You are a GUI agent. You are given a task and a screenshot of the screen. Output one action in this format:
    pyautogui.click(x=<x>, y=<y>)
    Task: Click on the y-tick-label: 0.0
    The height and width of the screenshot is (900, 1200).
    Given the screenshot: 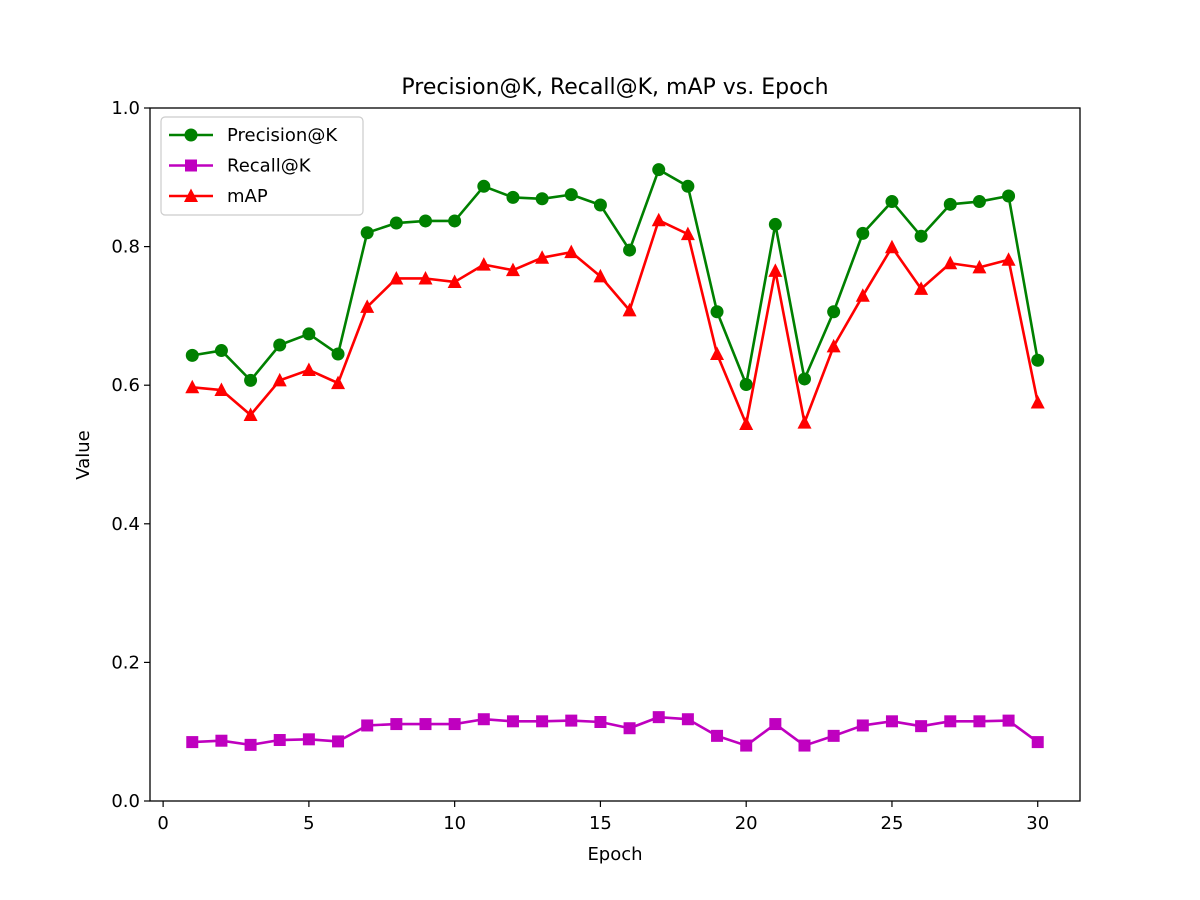 What is the action you would take?
    pyautogui.click(x=125, y=801)
    